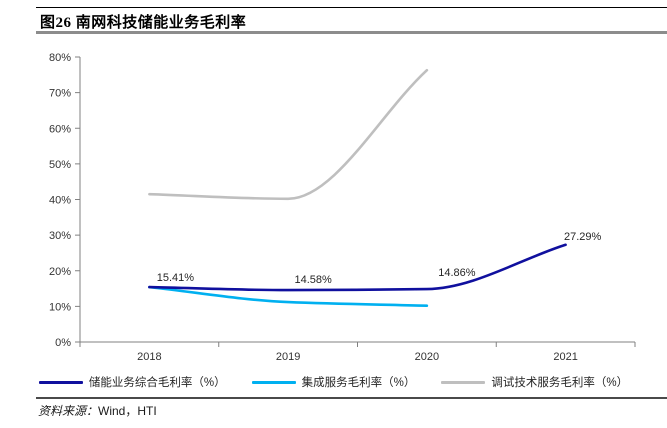  Describe the element at coordinates (60, 58) in the screenshot. I see `y-tick-label: 80%` at that location.